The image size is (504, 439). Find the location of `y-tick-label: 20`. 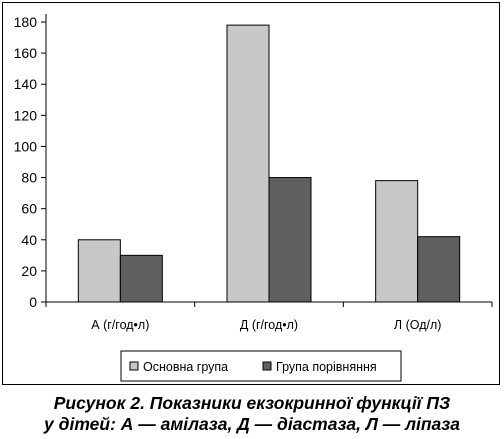

y-tick-label: 20 is located at coordinates (29, 271).